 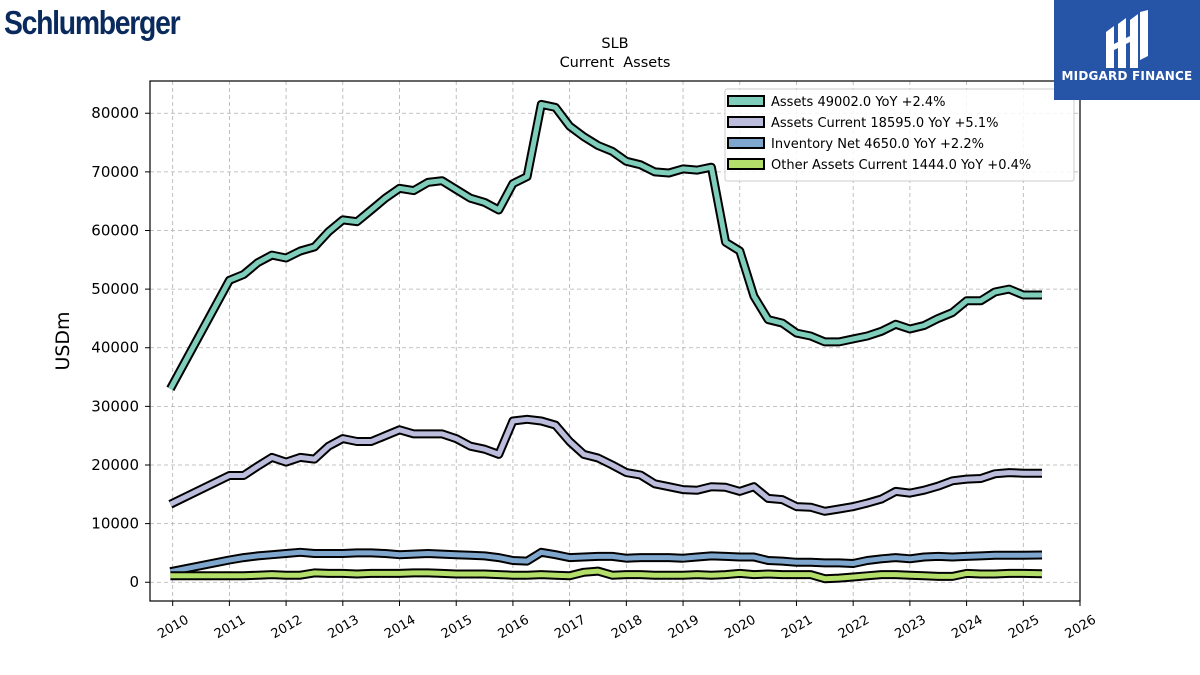 I want to click on legend-label: Assets 49002.0 YoY +2.4%, so click(x=858, y=102).